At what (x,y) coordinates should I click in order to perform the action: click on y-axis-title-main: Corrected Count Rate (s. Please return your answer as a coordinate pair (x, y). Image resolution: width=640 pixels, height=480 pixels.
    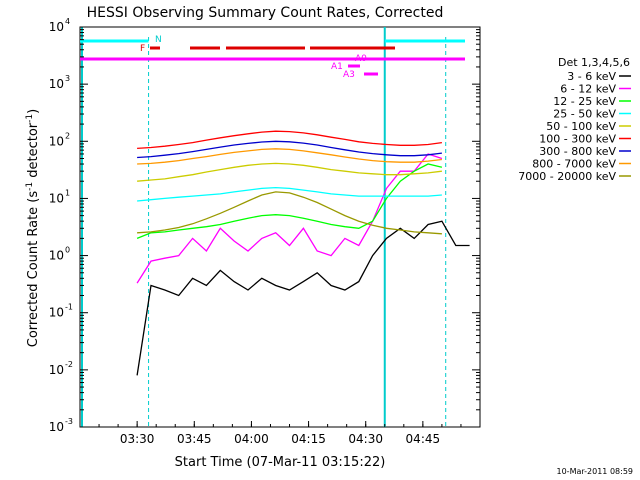
    Looking at the image, I should click on (33, 269).